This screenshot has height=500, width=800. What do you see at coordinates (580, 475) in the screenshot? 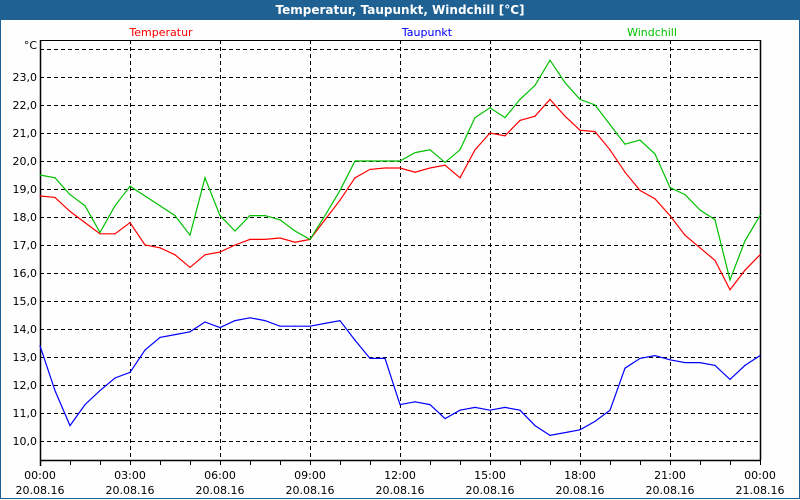
I see `x-tick-time-label: 18:00` at bounding box center [580, 475].